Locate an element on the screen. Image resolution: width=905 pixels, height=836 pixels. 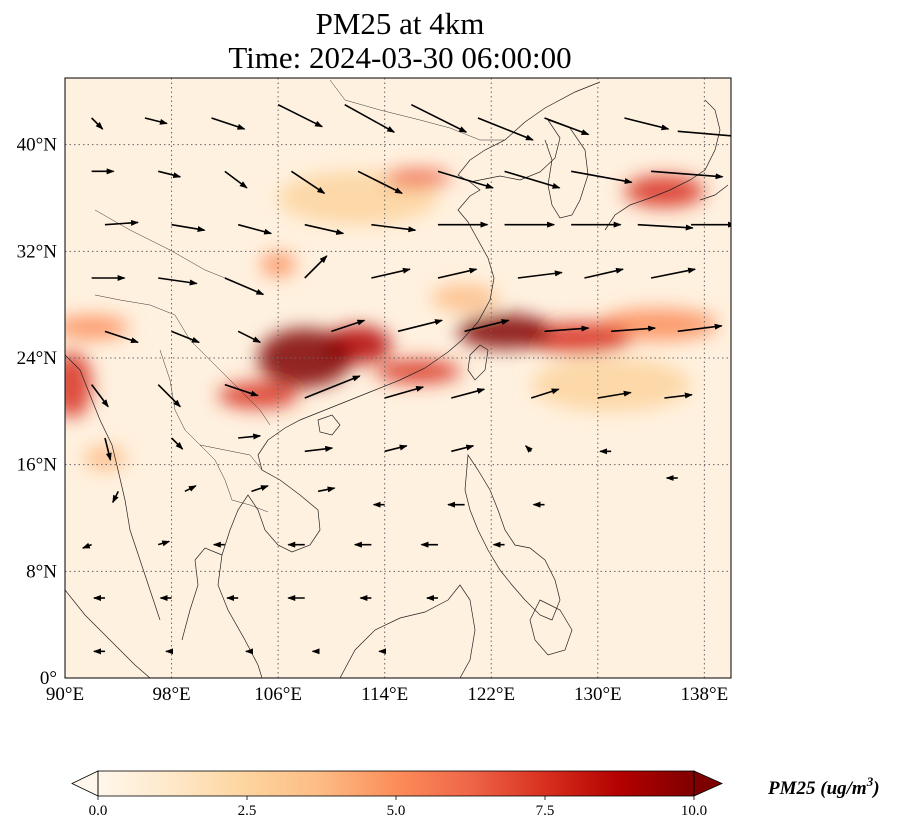
korea-coastline is located at coordinates (566, 169).